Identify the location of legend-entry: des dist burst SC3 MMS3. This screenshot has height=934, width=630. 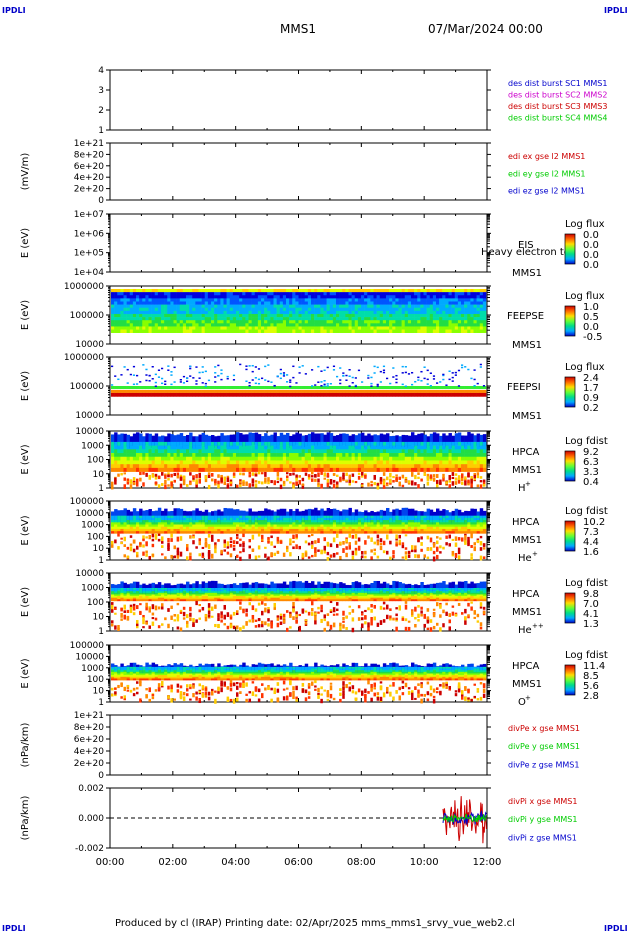
(557, 106).